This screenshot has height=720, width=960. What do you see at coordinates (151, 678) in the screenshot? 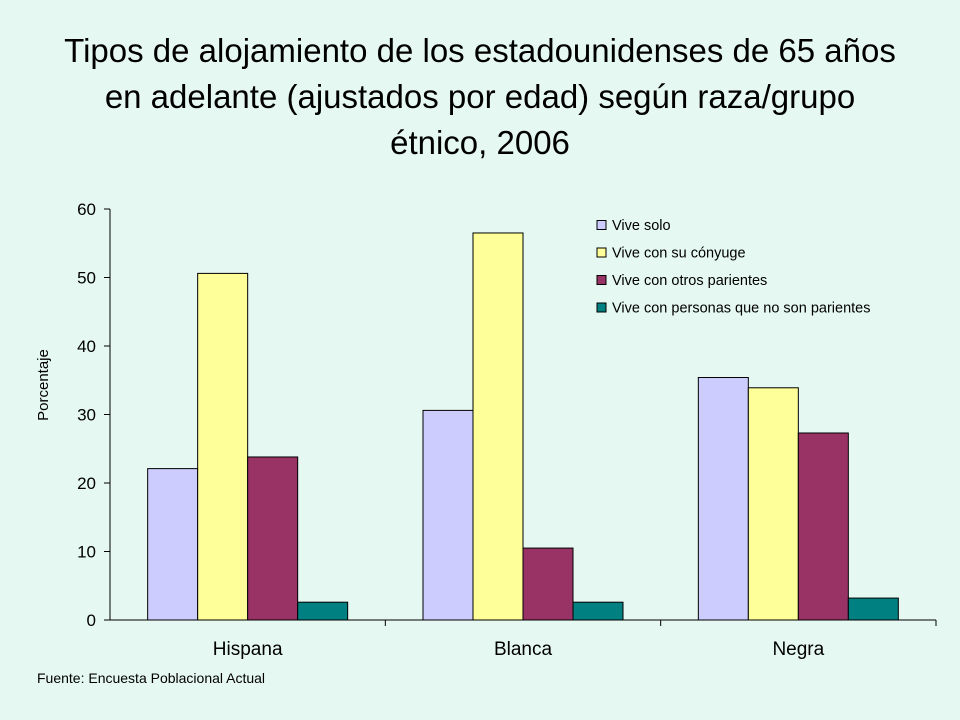
I see `source-note: Fuente: Encuesta Poblacional Actual` at bounding box center [151, 678].